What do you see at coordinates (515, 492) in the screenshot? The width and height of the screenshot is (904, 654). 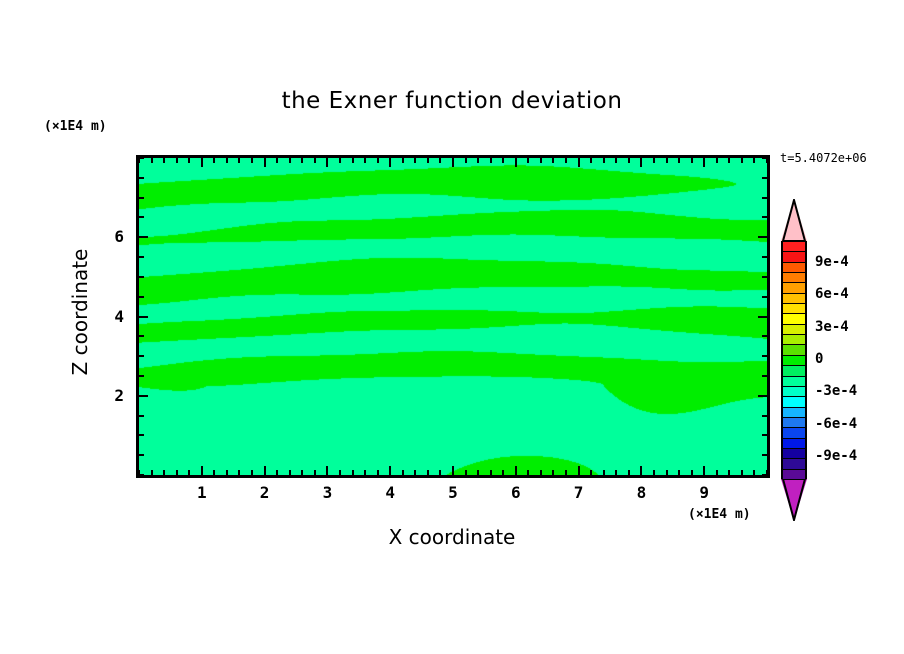 I see `x-tick-label: 6` at bounding box center [515, 492].